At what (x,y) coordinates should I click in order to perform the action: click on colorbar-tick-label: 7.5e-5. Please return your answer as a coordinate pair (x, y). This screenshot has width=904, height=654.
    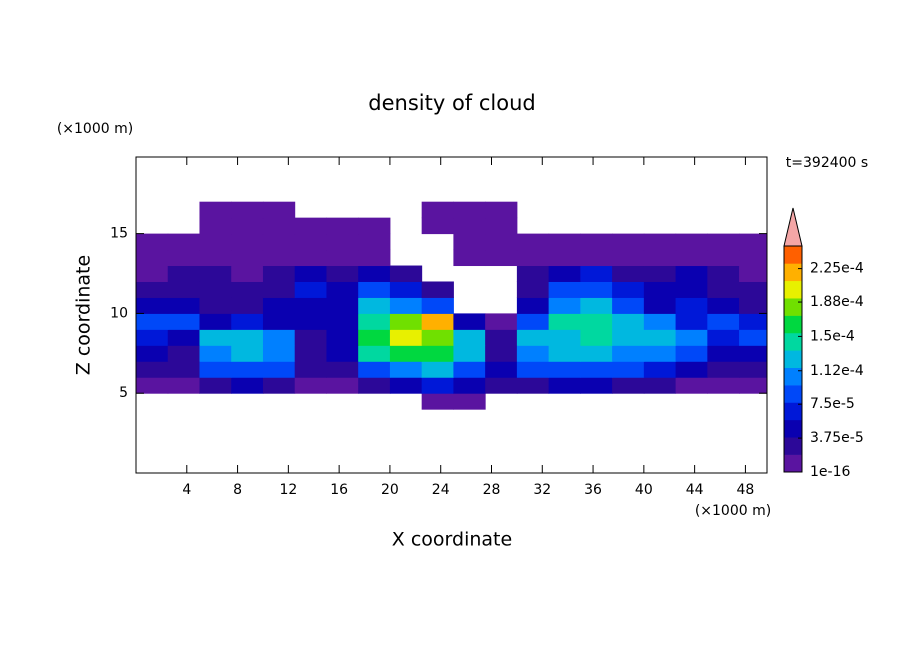
    Looking at the image, I should click on (832, 404).